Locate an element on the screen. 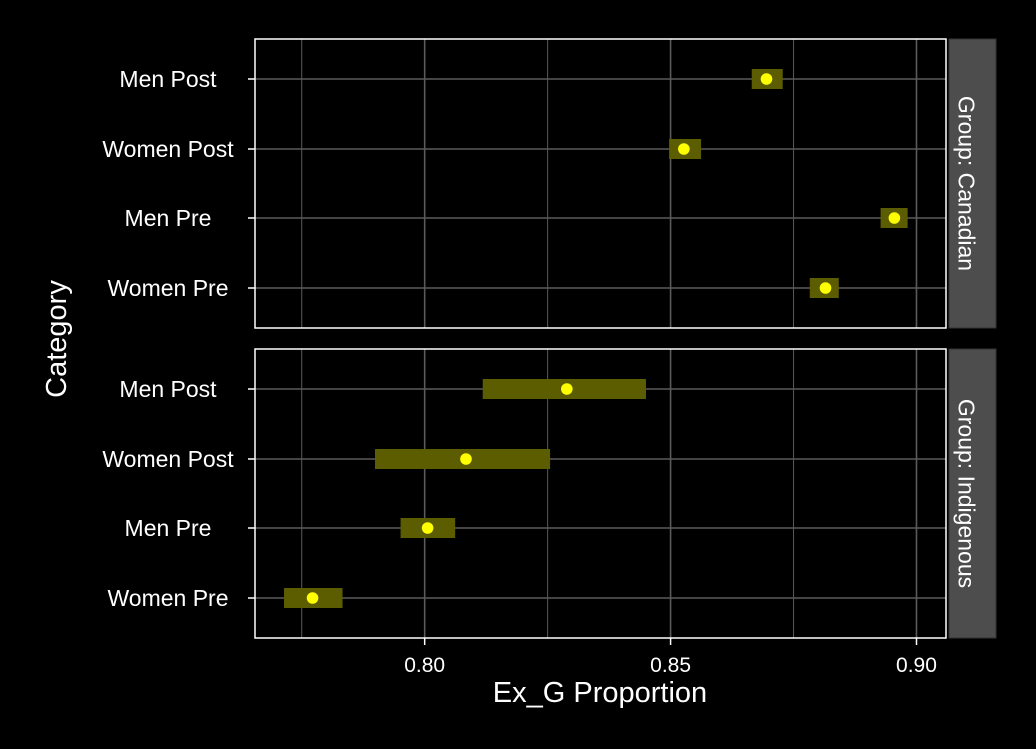 The width and height of the screenshot is (1036, 749). facet-strip-label: Group: Canadian is located at coordinates (966, 183).